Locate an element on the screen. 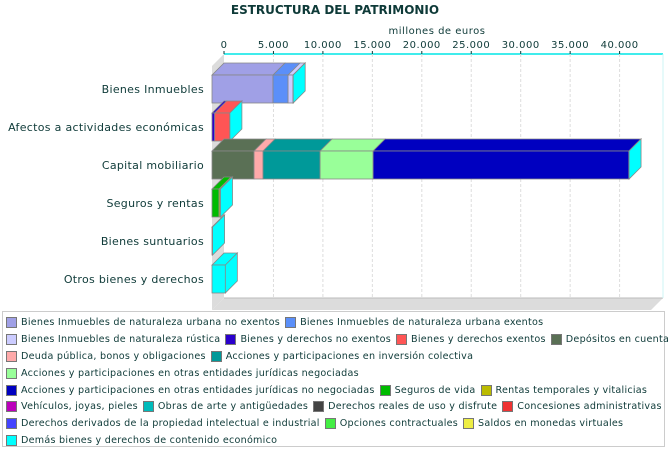 Image resolution: width=670 pixels, height=450 pixels. category-label: Bienes suntuarios is located at coordinates (152, 241).